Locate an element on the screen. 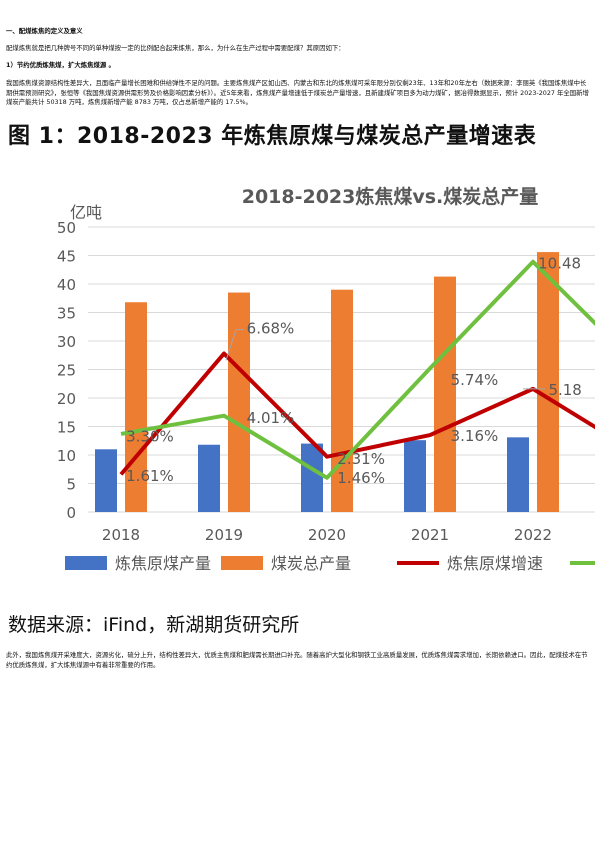 Image resolution: width=595 pixels, height=842 pixels. y-tick-label: 10 is located at coordinates (66, 456).